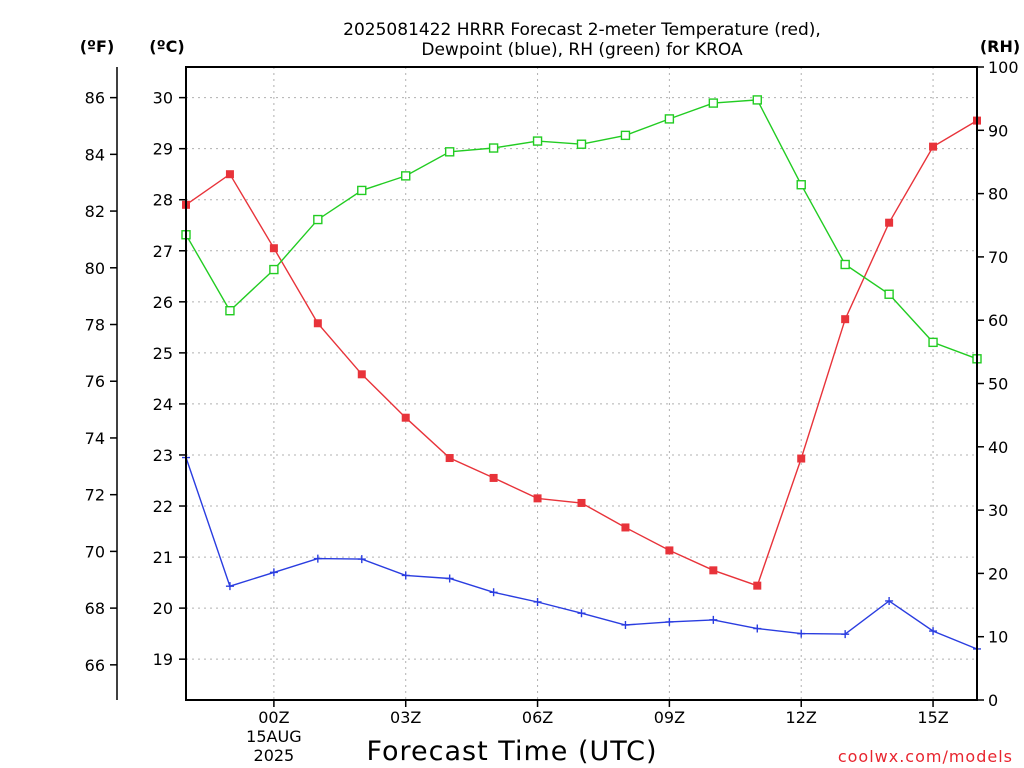 The height and width of the screenshot is (768, 1024). Describe the element at coordinates (511, 751) in the screenshot. I see `x-axis-title: Forecast Time (UTC)` at that location.